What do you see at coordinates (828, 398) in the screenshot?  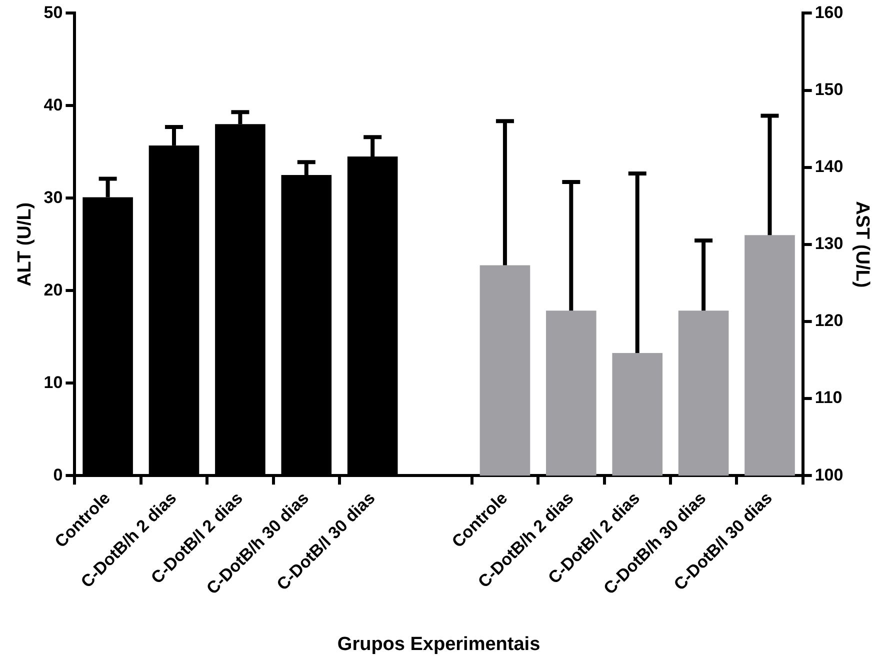 I see `y2-tick-label: 110` at bounding box center [828, 398].